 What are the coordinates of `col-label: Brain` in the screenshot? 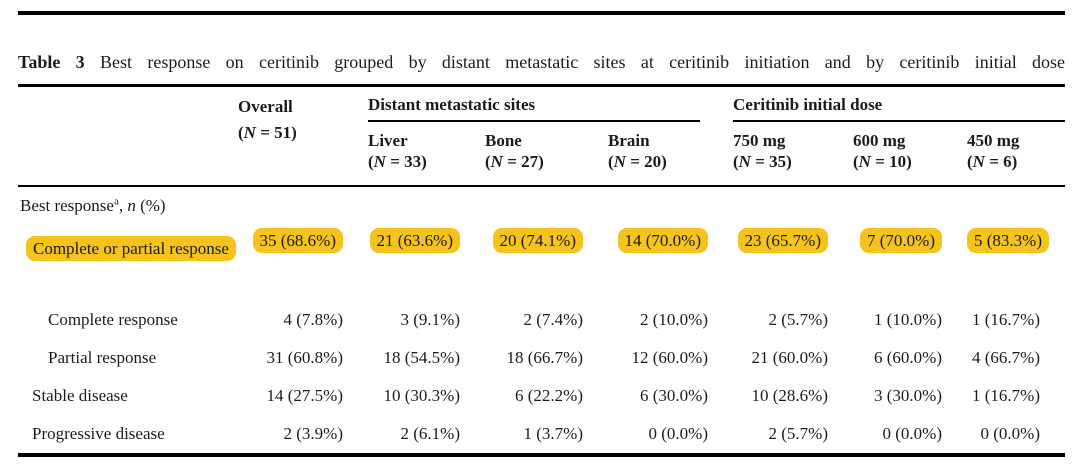 It's located at (629, 140).